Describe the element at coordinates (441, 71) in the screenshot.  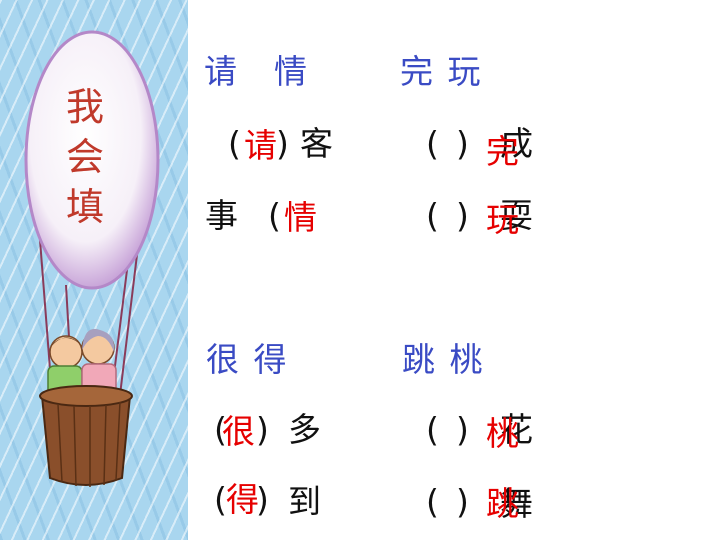
I see `group-heading: 完 玩` at that location.